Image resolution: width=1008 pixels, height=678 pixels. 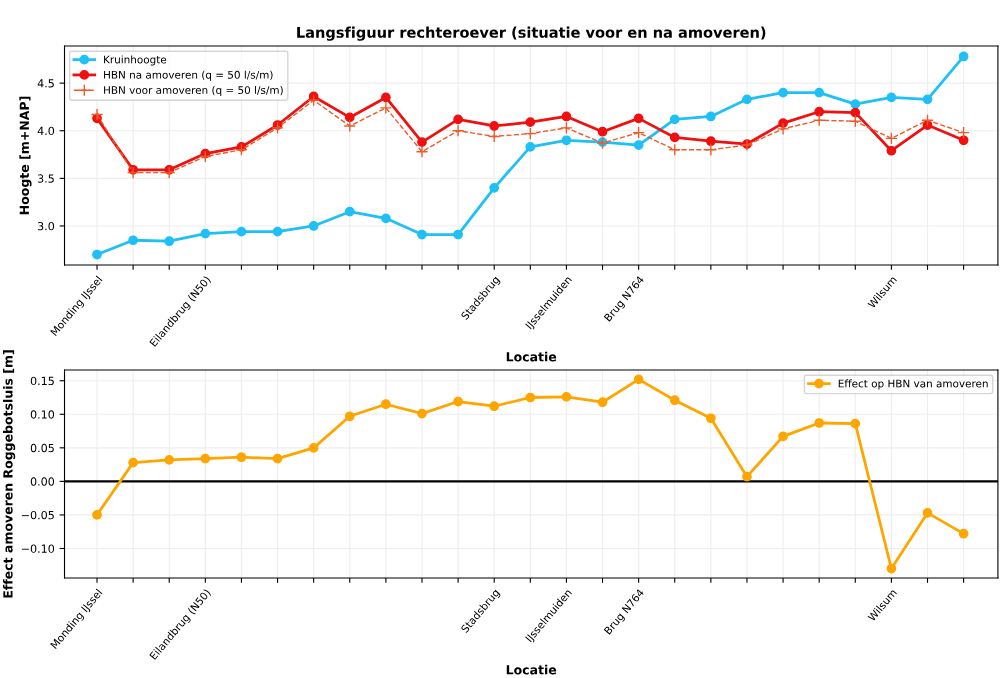 What do you see at coordinates (46, 226) in the screenshot?
I see `y-tick-label: 3.0` at bounding box center [46, 226].